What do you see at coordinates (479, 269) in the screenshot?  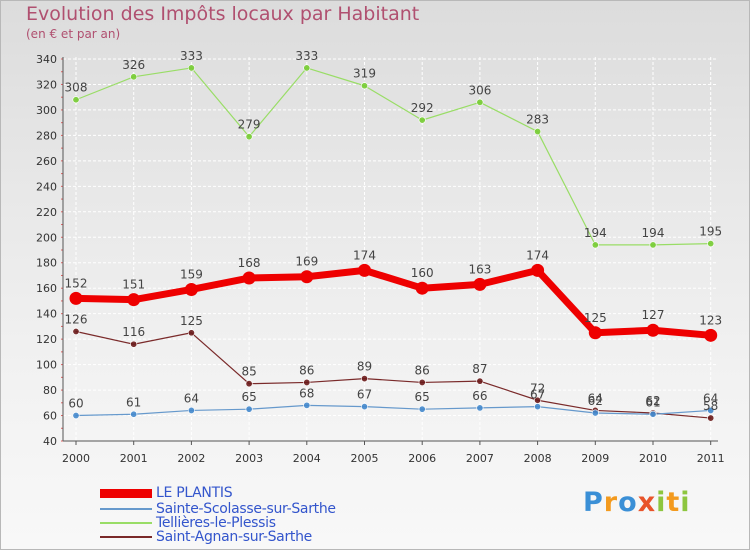 I see `data-label-le-plantis: 163` at bounding box center [479, 269].